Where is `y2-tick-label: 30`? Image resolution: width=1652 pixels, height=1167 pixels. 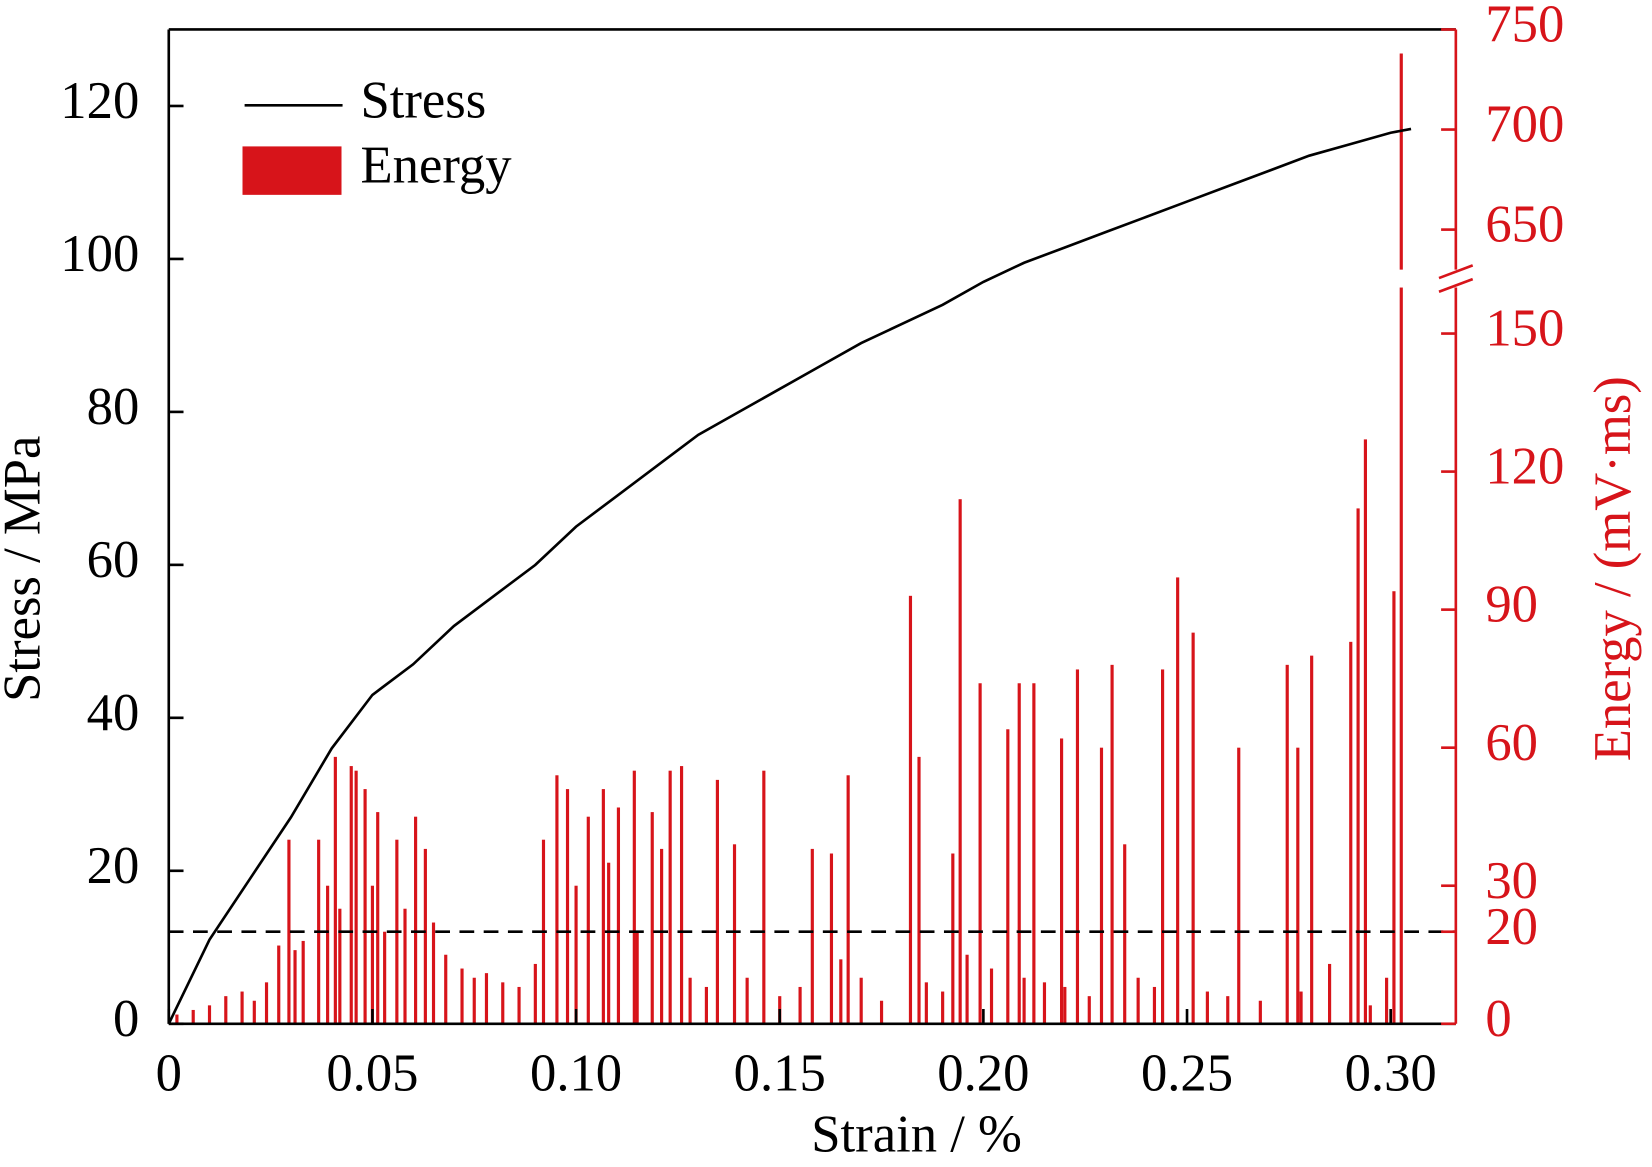
y2-tick-label: 30 is located at coordinates (1511, 881).